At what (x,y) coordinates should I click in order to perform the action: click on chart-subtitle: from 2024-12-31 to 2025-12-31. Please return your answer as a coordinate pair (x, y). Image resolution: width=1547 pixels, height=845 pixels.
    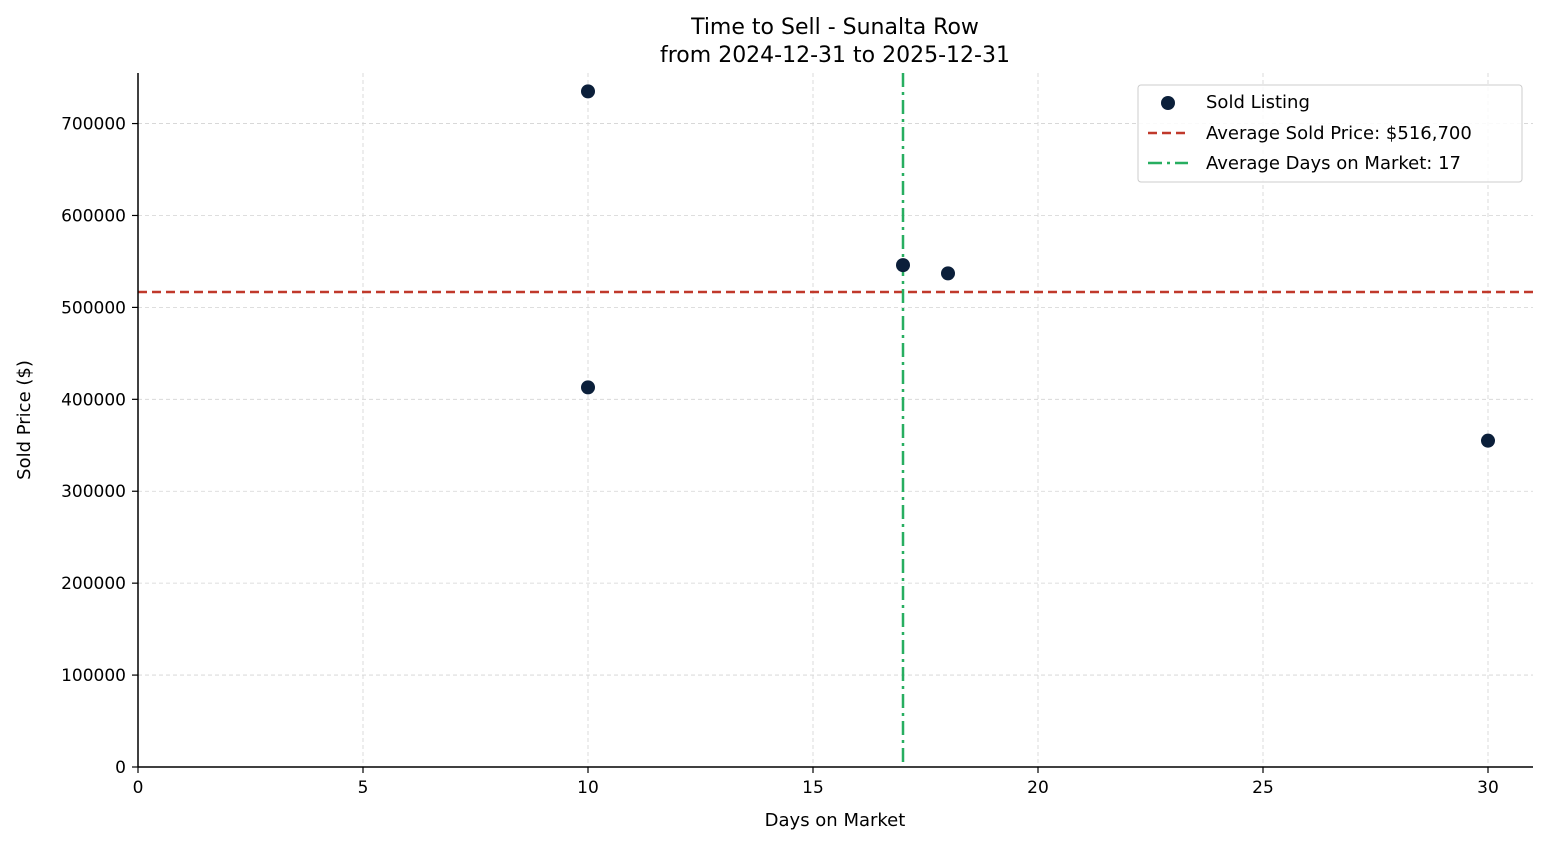
    Looking at the image, I should click on (835, 55).